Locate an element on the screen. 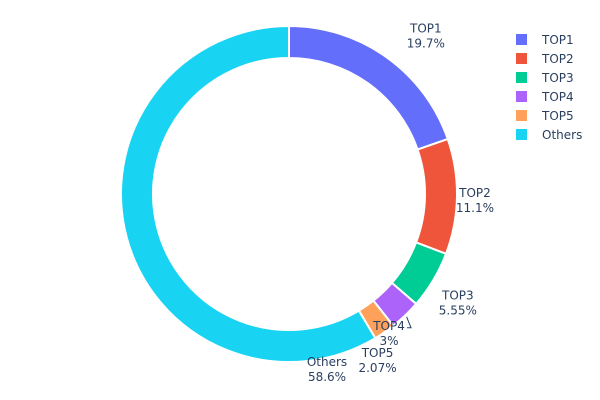  slice-percent-top2: 11.1% is located at coordinates (475, 208).